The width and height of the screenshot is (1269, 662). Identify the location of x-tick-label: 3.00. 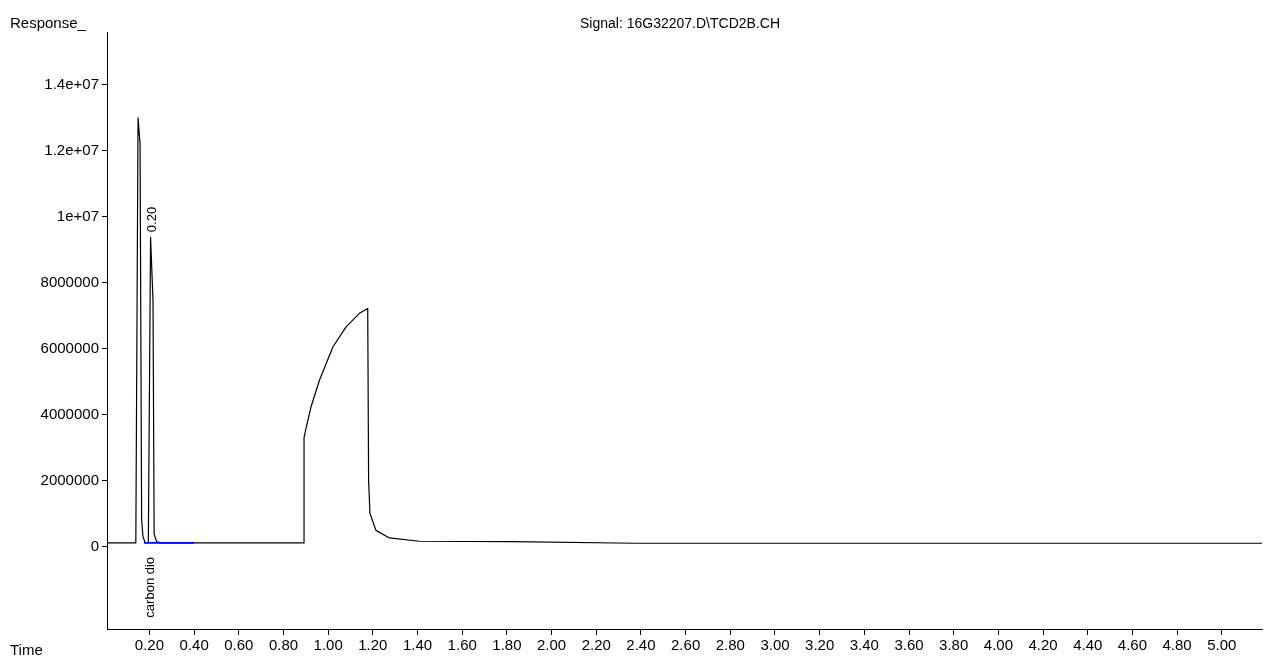
(775, 645).